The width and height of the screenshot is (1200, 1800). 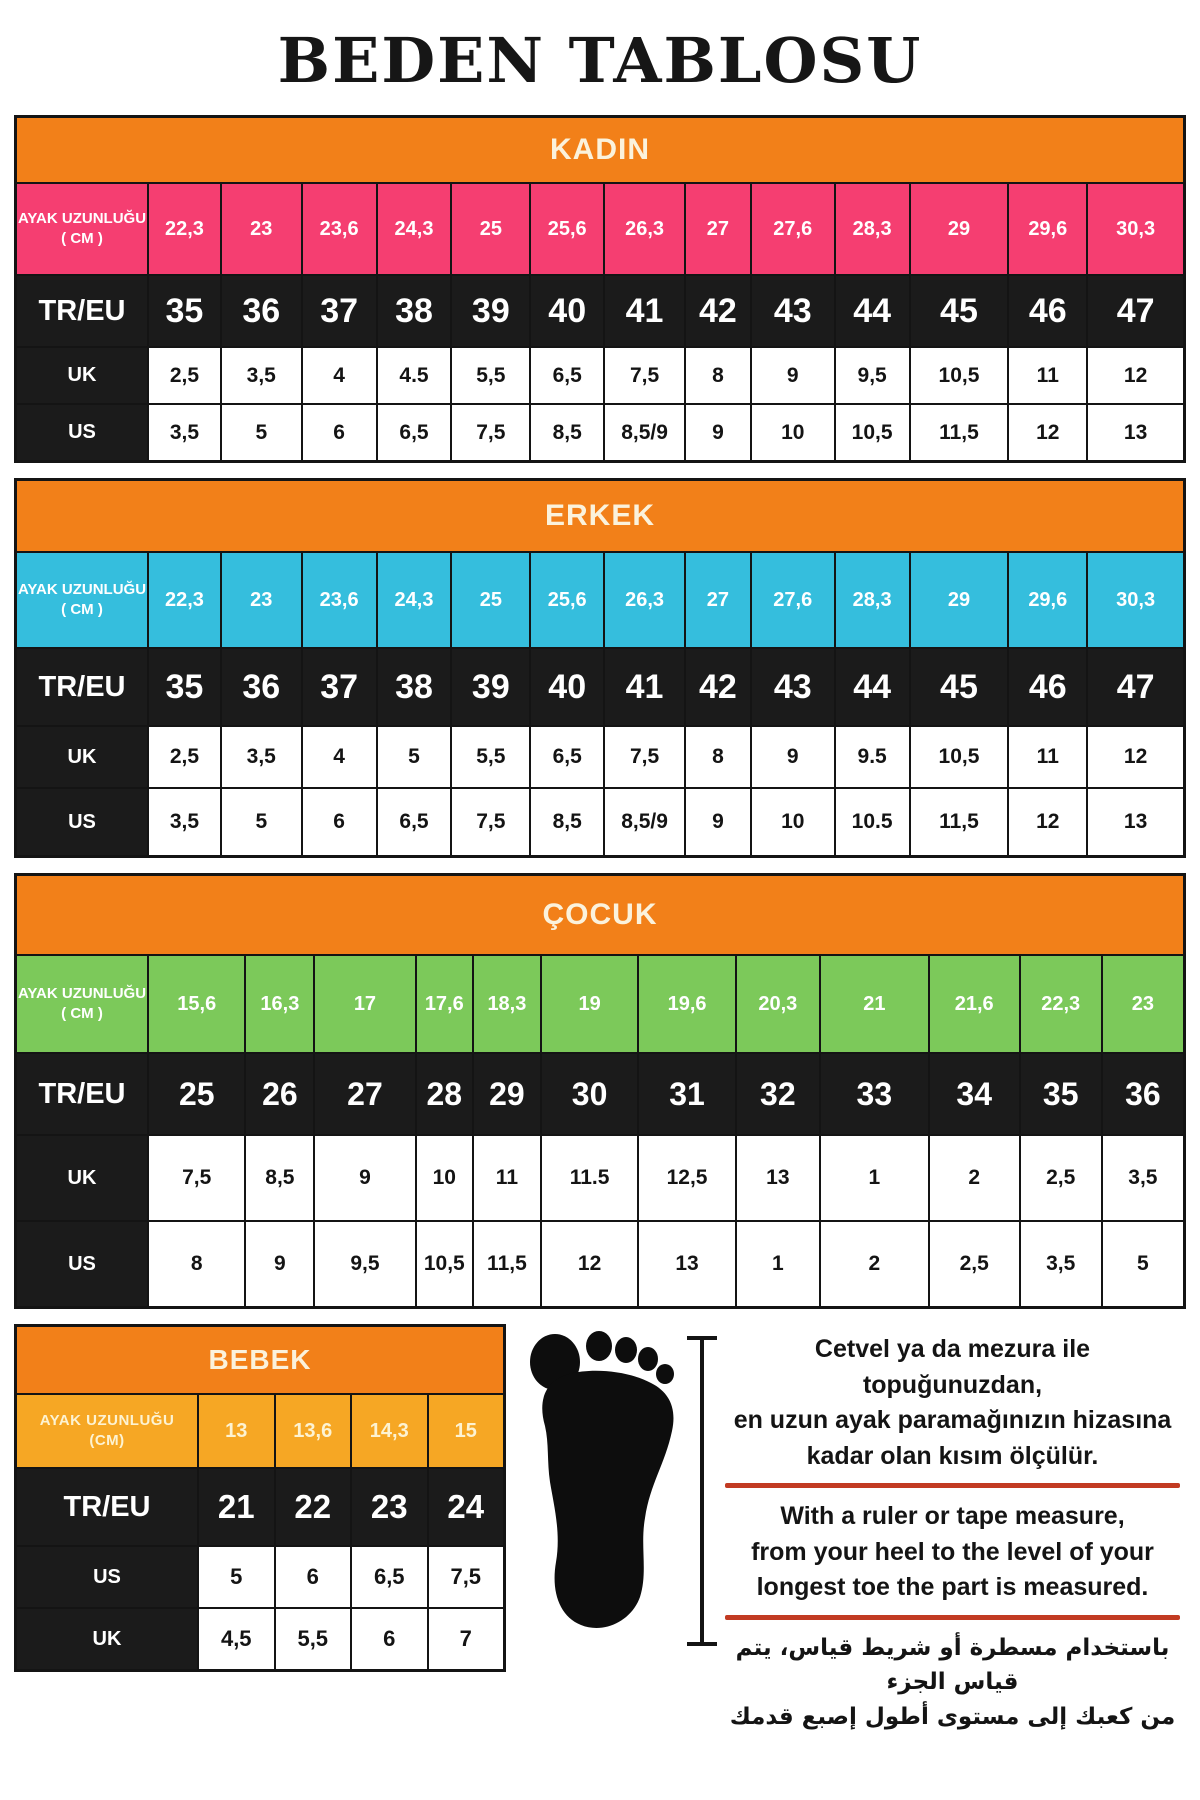 I want to click on foot-length-value-cell: 26,3, so click(x=643, y=229).